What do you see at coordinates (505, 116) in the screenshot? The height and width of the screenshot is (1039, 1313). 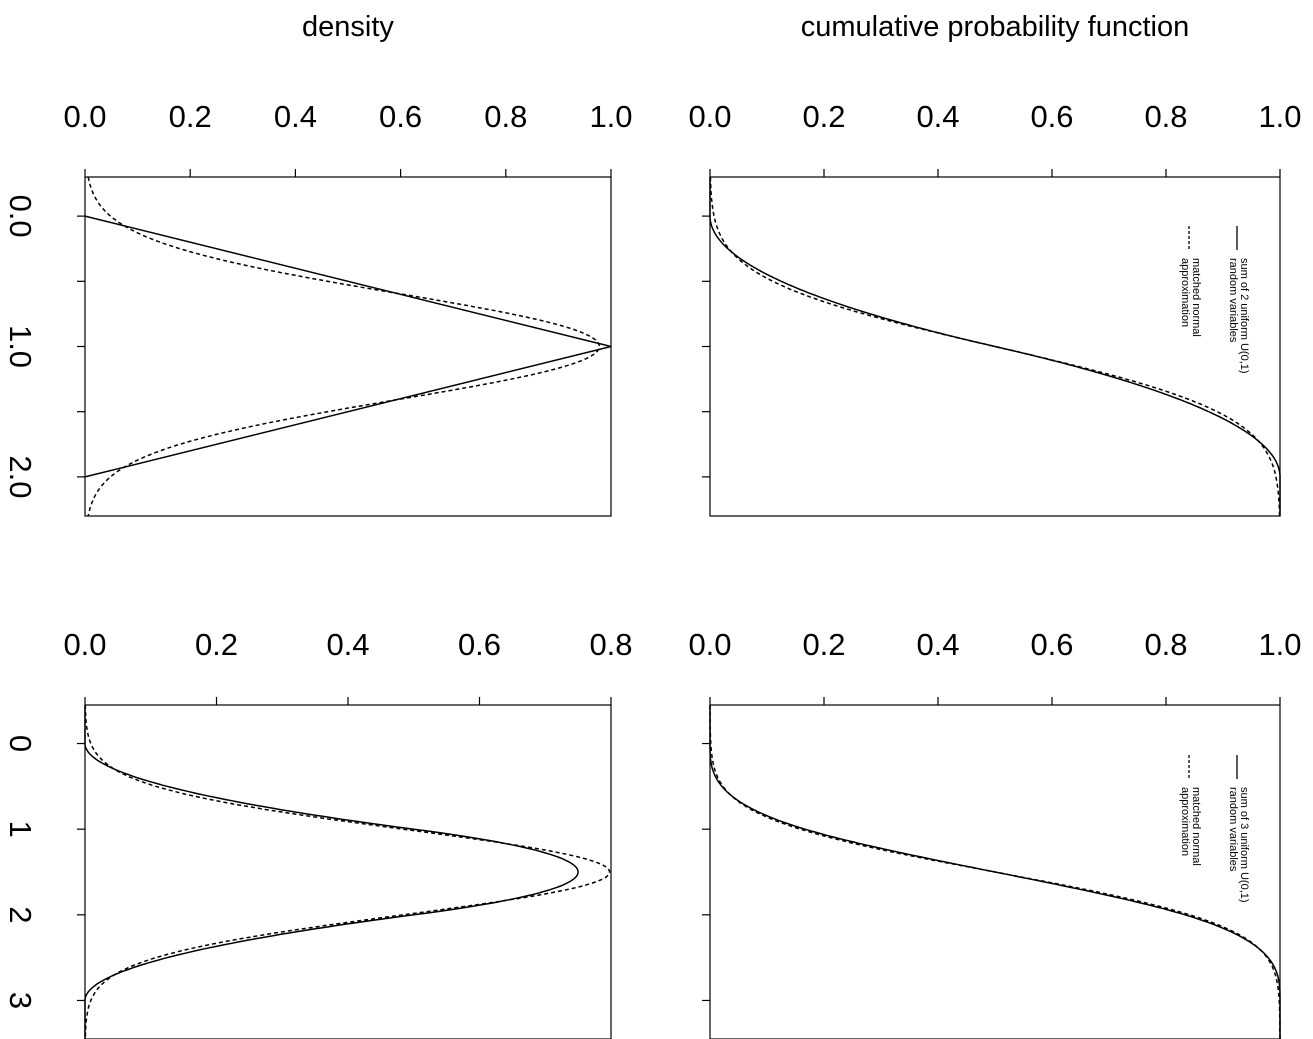 I see `density-n2-top-tick-label: 0.8` at bounding box center [505, 116].